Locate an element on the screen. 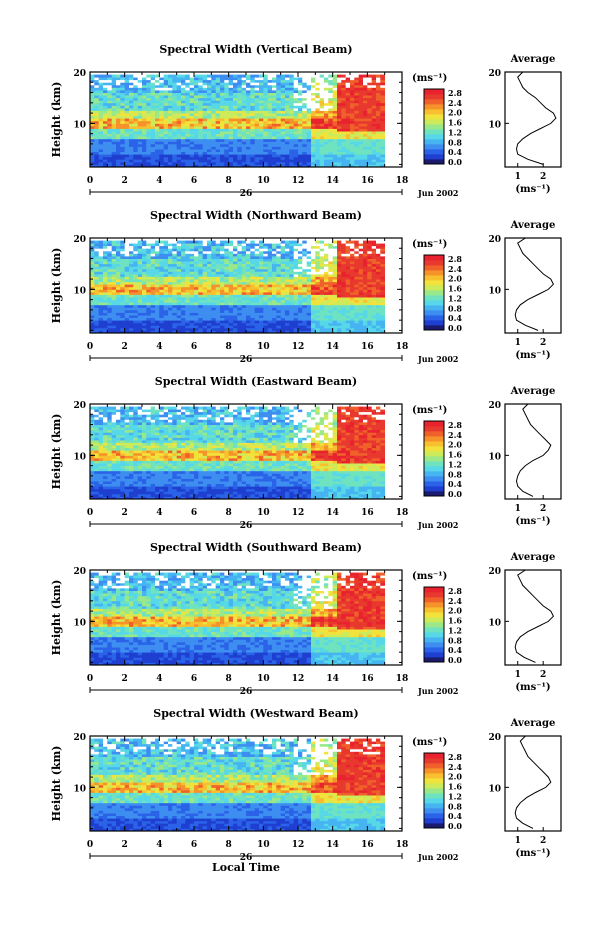 This screenshot has width=616, height=929. average-title: Average is located at coordinates (533, 59).